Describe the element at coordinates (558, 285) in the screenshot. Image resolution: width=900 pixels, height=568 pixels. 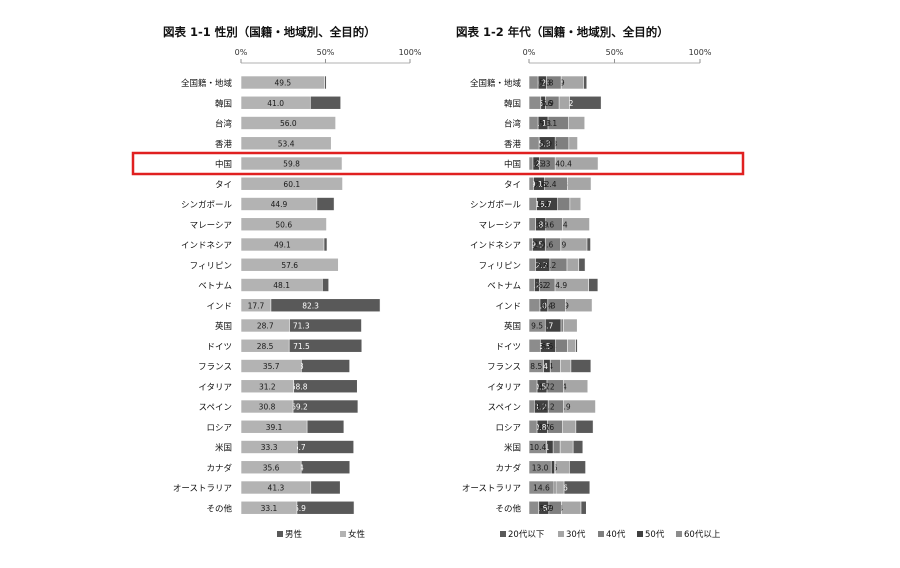
I see `age-data-label: 34.9` at that location.